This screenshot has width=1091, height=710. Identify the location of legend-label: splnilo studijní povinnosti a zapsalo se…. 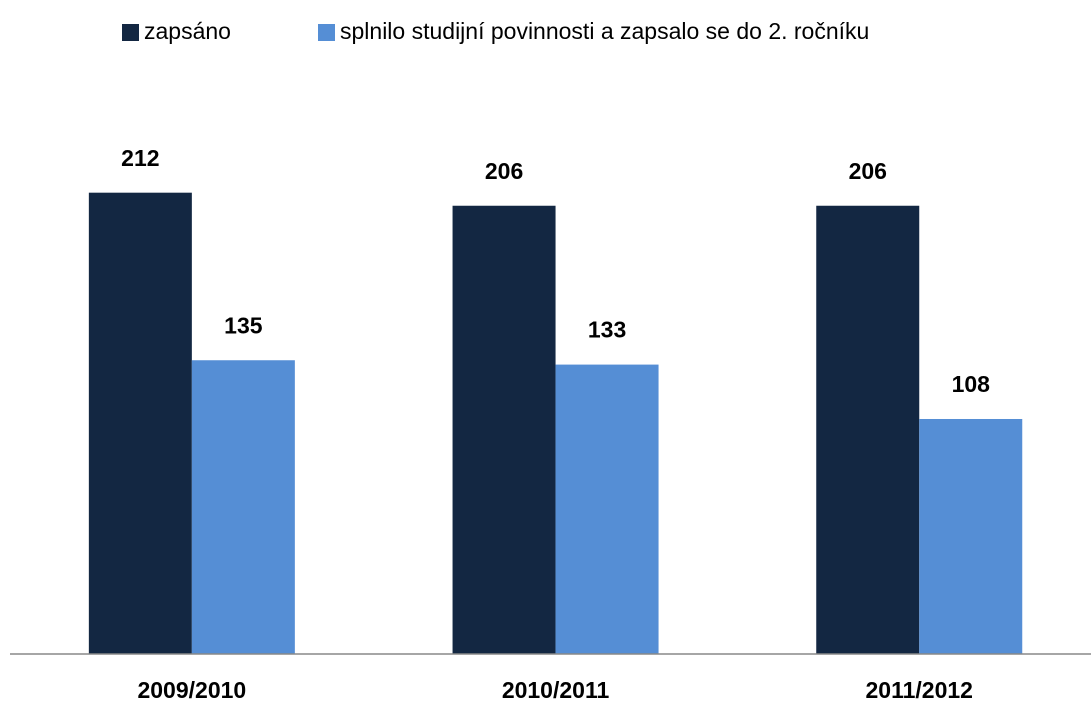
(604, 31).